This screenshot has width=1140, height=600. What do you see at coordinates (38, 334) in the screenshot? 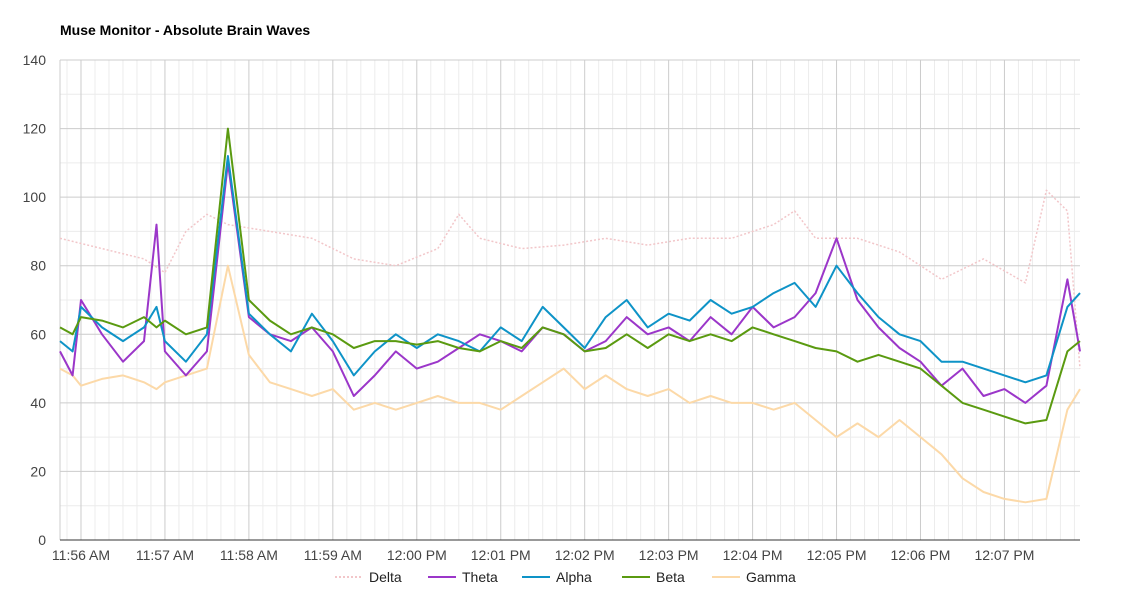
I see `y-tick-label: 60` at bounding box center [38, 334].